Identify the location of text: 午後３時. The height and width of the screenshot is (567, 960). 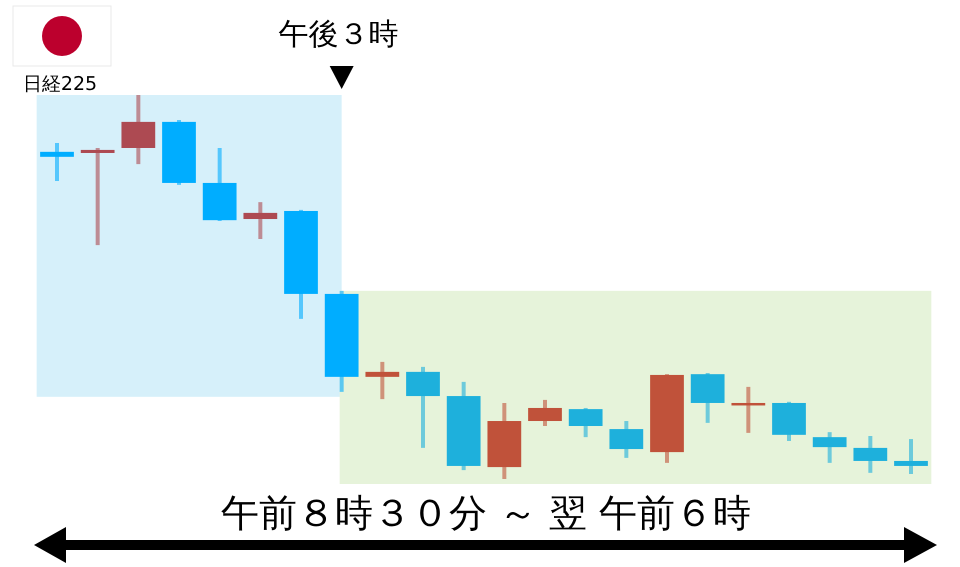
(338, 34).